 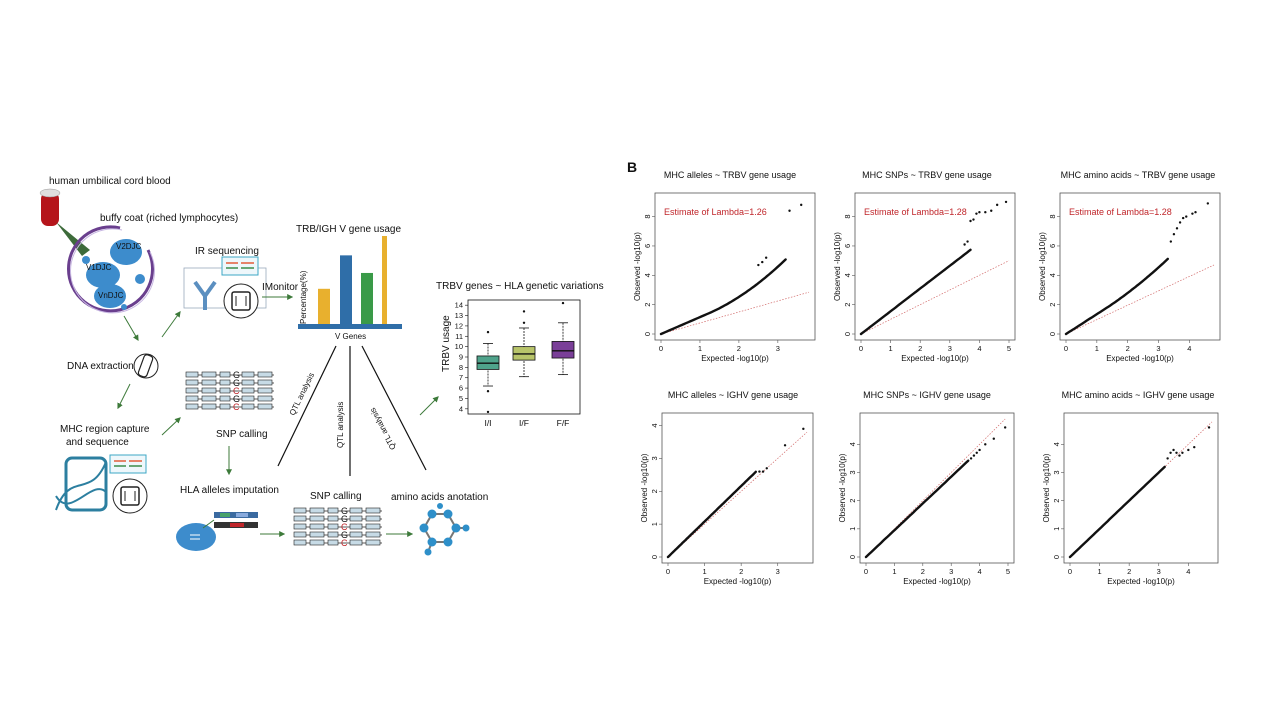 What do you see at coordinates (99, 267) in the screenshot?
I see `cell-label-v1djc: V1DJC` at bounding box center [99, 267].